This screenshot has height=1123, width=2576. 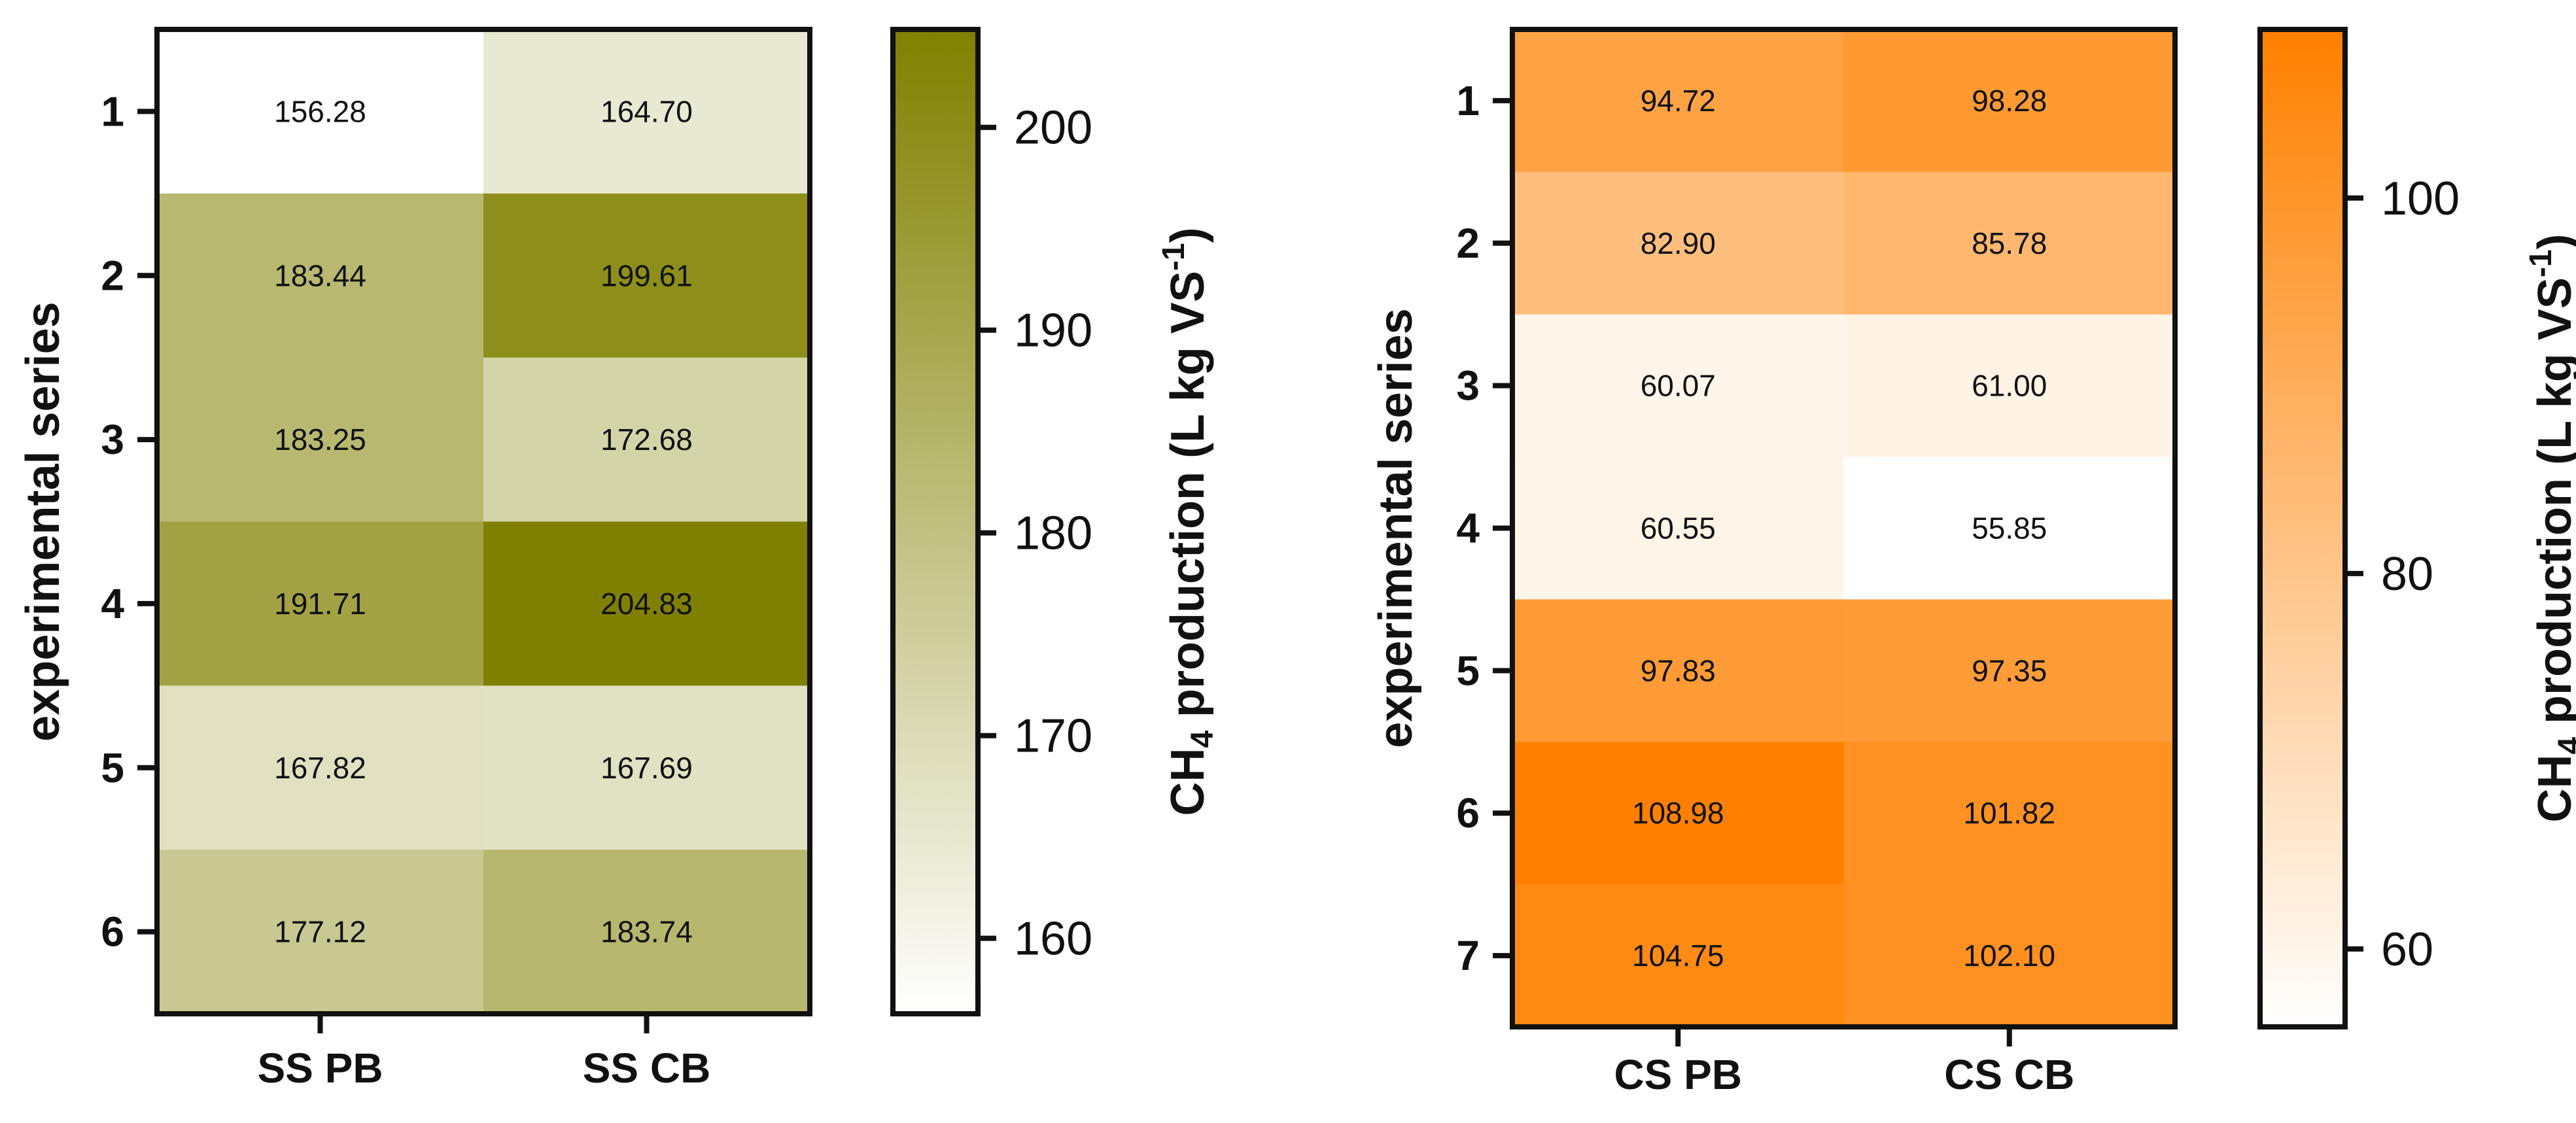 I want to click on x-tick-label: CS CB, so click(x=2009, y=1074).